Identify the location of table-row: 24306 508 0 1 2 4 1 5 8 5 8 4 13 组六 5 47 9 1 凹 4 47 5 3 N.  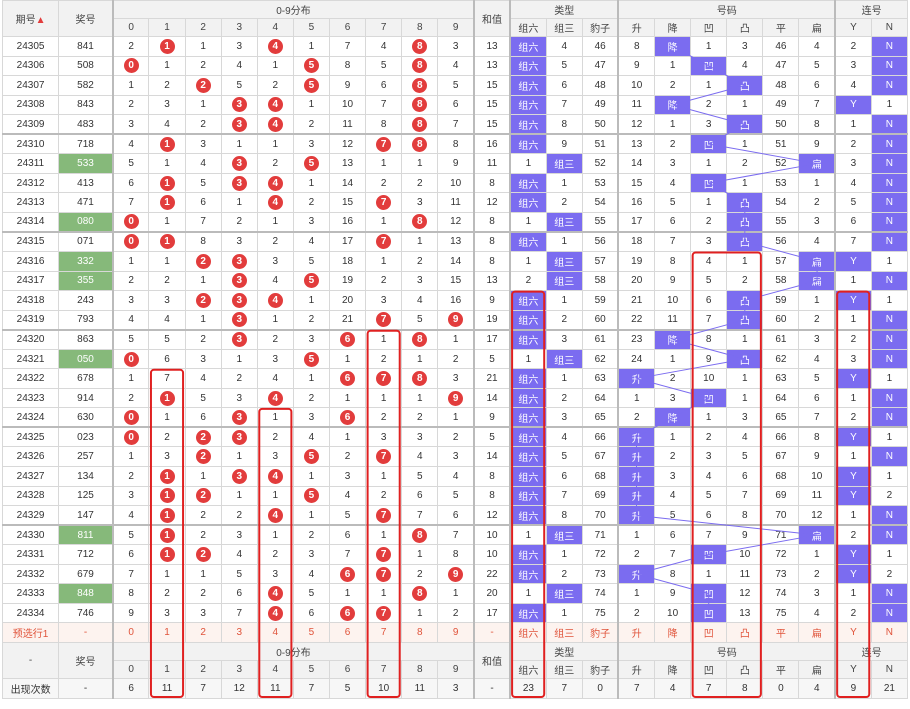
(455, 66).